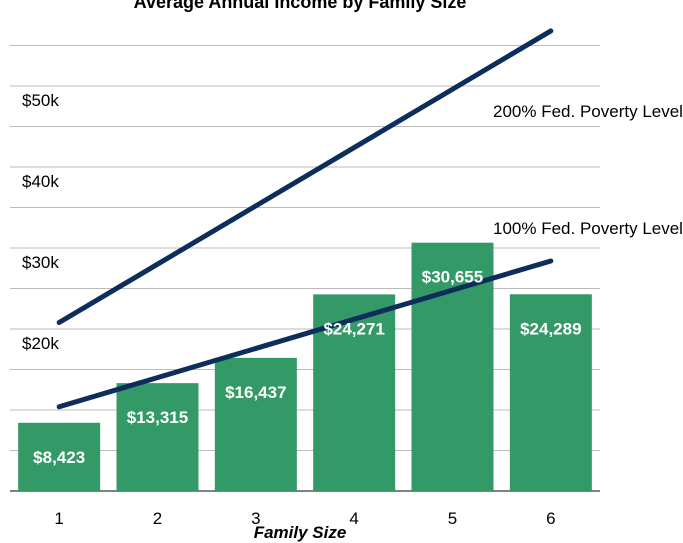 This screenshot has height=543, width=683. I want to click on data-label: $24,289, so click(550, 328).